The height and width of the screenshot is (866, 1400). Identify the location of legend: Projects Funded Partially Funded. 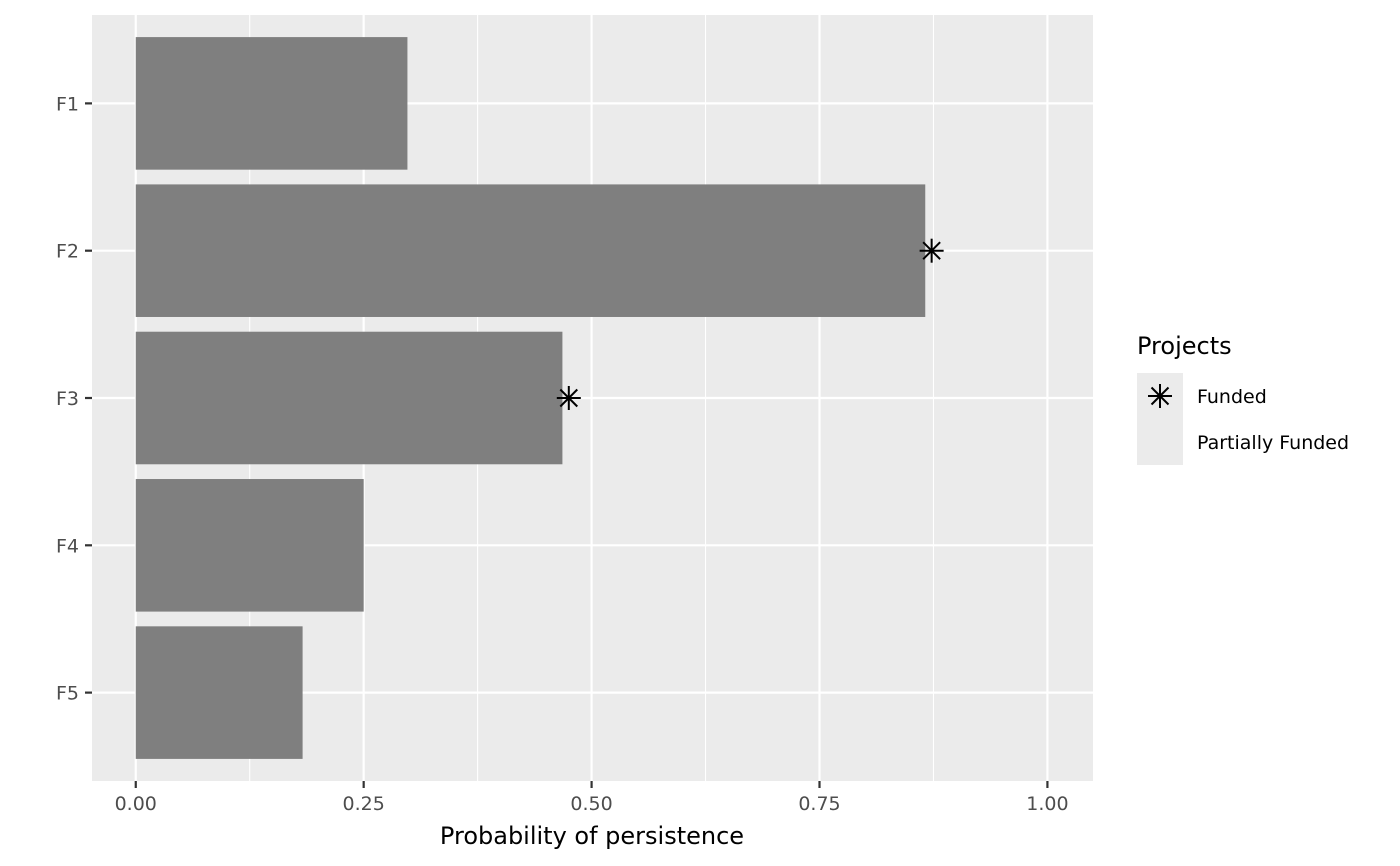
(1243, 398).